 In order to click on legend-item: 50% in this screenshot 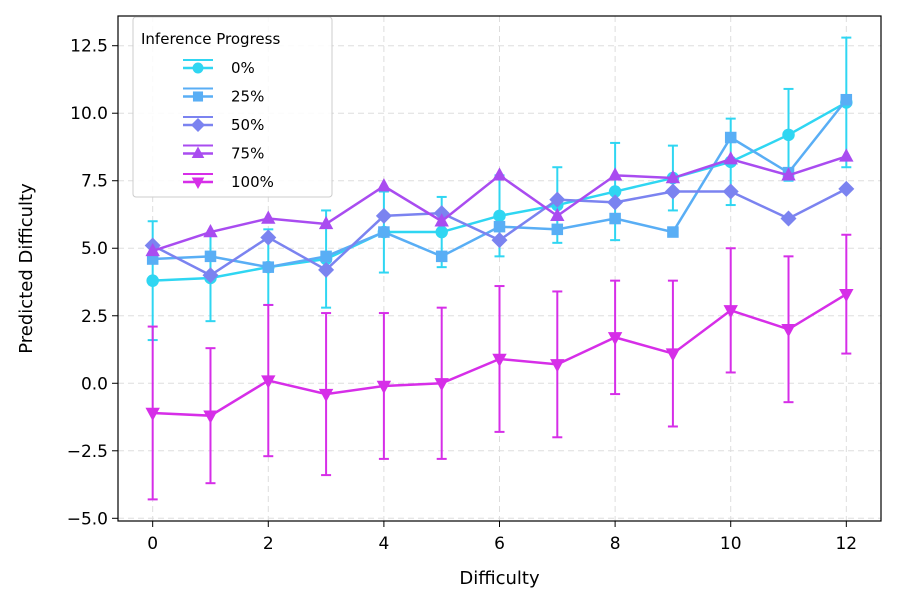, I will do `click(223, 125)`.